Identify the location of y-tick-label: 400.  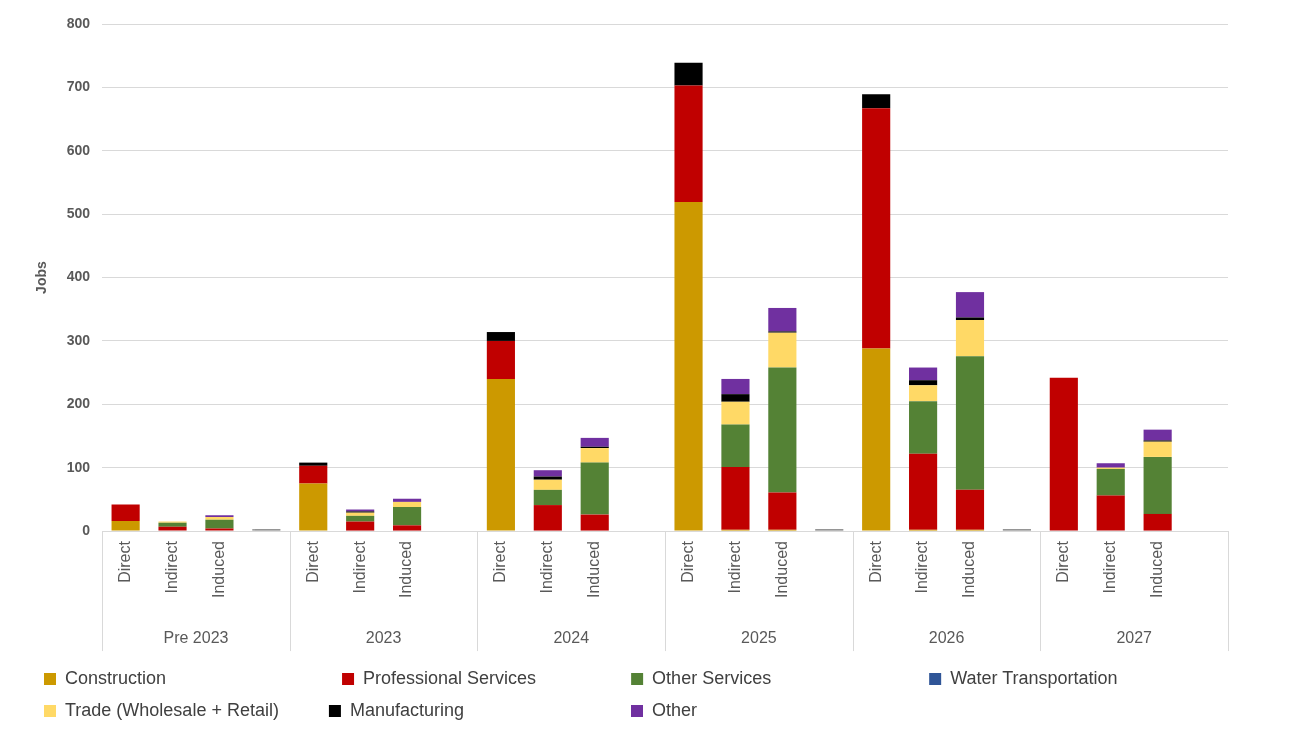
(78, 276).